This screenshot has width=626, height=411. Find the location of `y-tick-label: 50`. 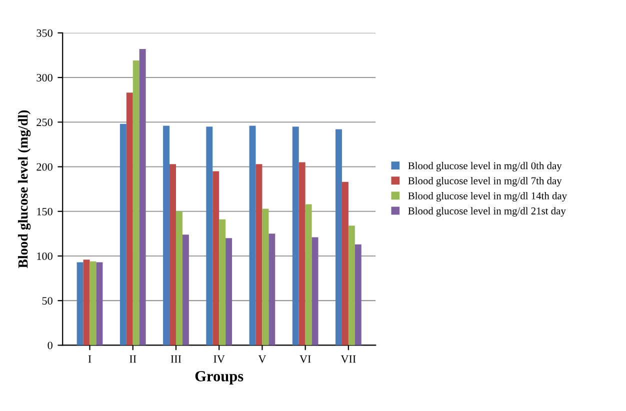

y-tick-label: 50 is located at coordinates (47, 301).